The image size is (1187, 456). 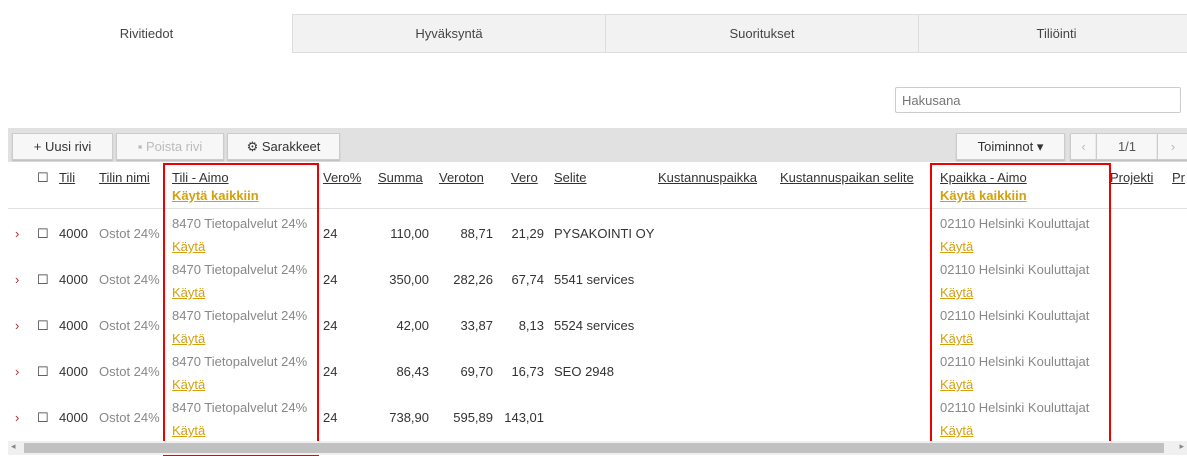 I want to click on header-summa: Summa, so click(x=400, y=177).